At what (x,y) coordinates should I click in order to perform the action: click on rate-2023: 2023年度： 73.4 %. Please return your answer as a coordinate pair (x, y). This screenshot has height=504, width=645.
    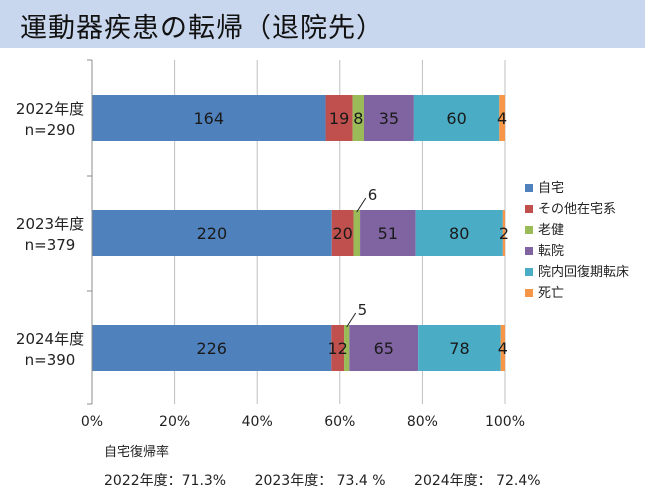
    Looking at the image, I should click on (320, 481).